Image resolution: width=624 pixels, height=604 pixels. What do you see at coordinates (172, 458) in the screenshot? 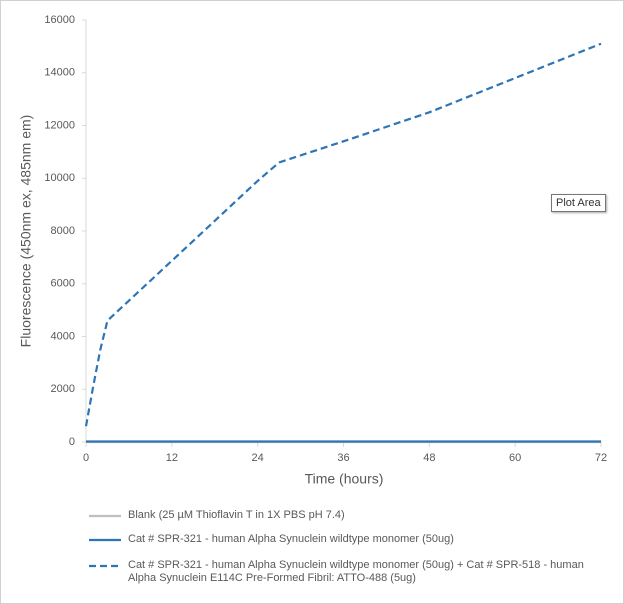
I see `x-tick-label: 12` at bounding box center [172, 458].